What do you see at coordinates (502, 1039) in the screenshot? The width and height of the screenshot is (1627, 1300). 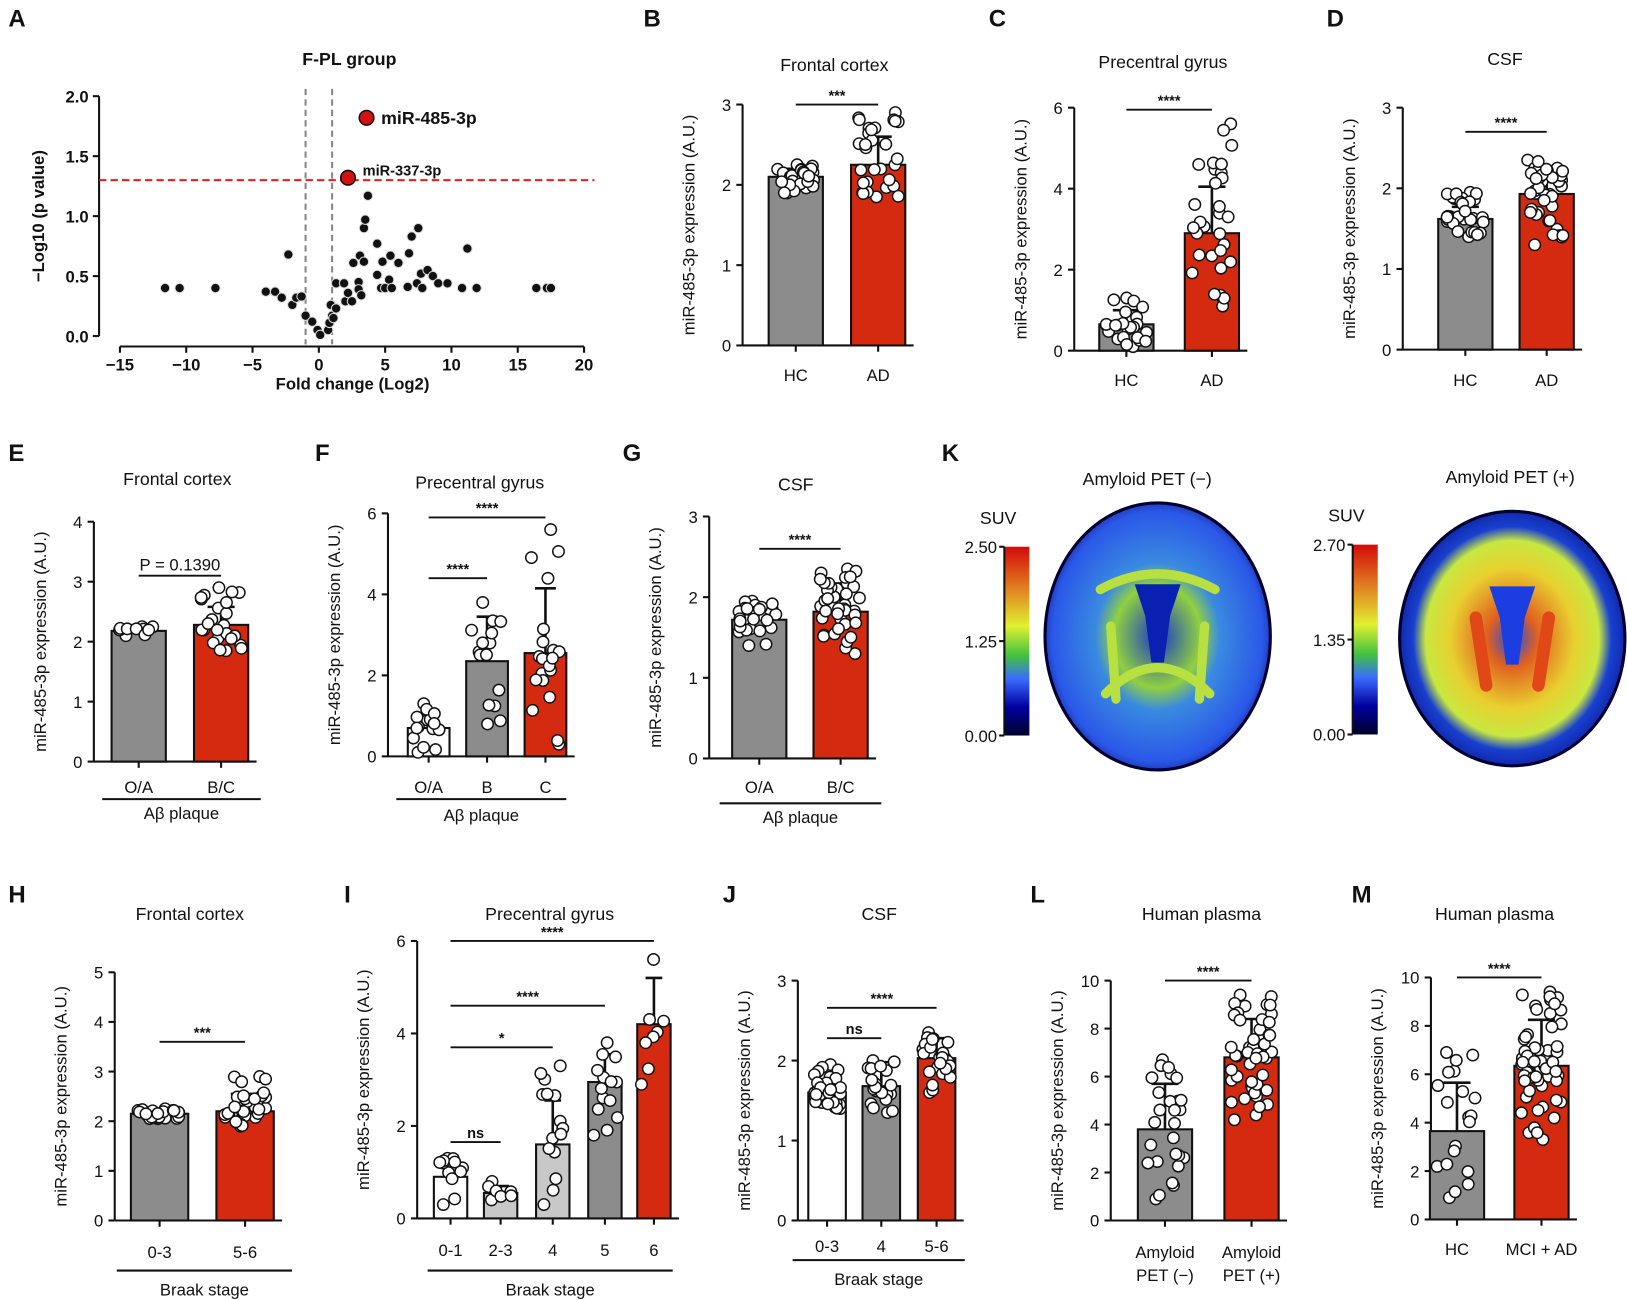 I see `significance-label: *` at bounding box center [502, 1039].